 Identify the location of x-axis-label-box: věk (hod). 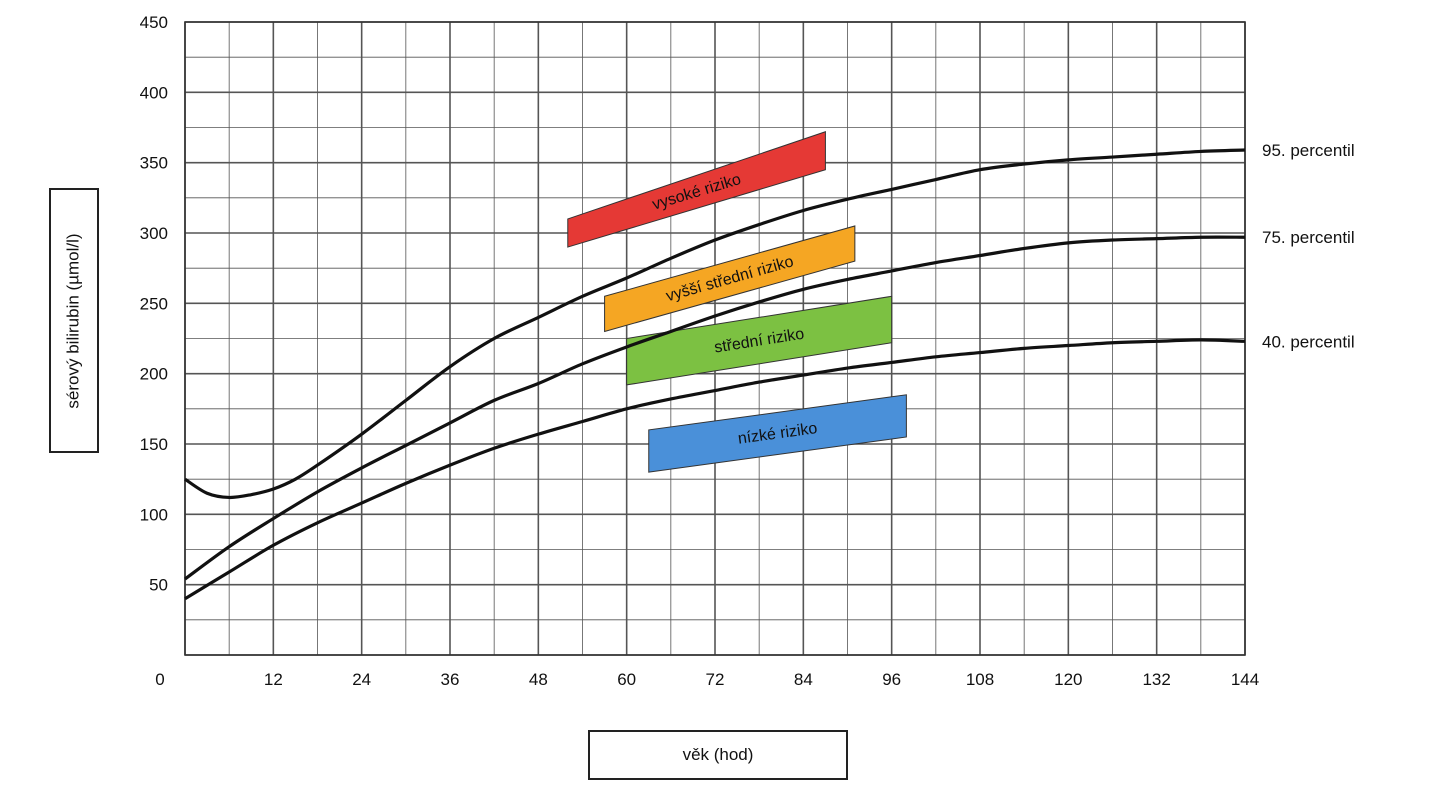
(718, 755).